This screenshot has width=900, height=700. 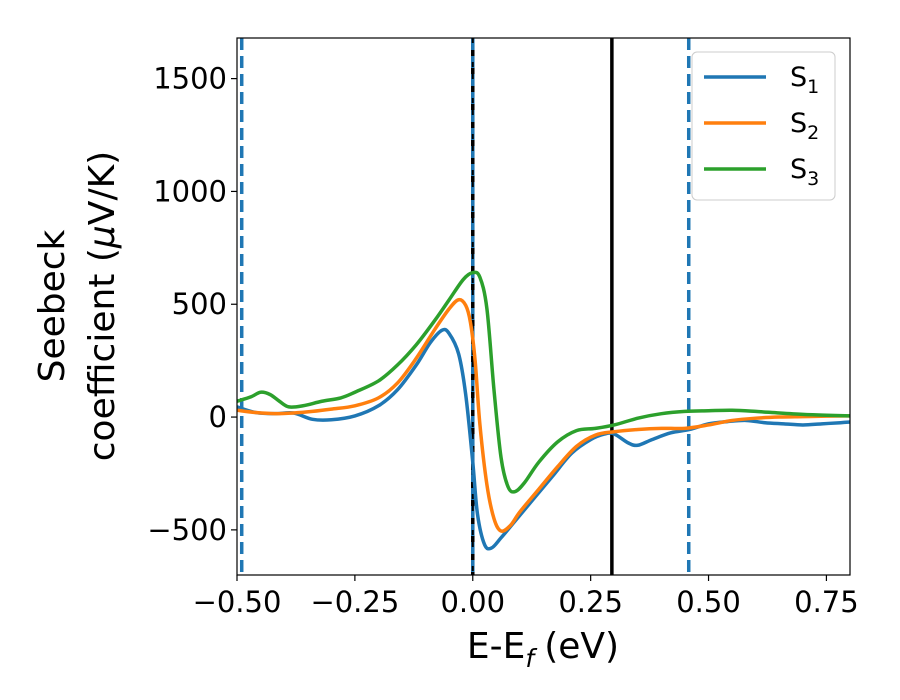 I want to click on y-axis-title-unit: V/K), so click(x=102, y=188).